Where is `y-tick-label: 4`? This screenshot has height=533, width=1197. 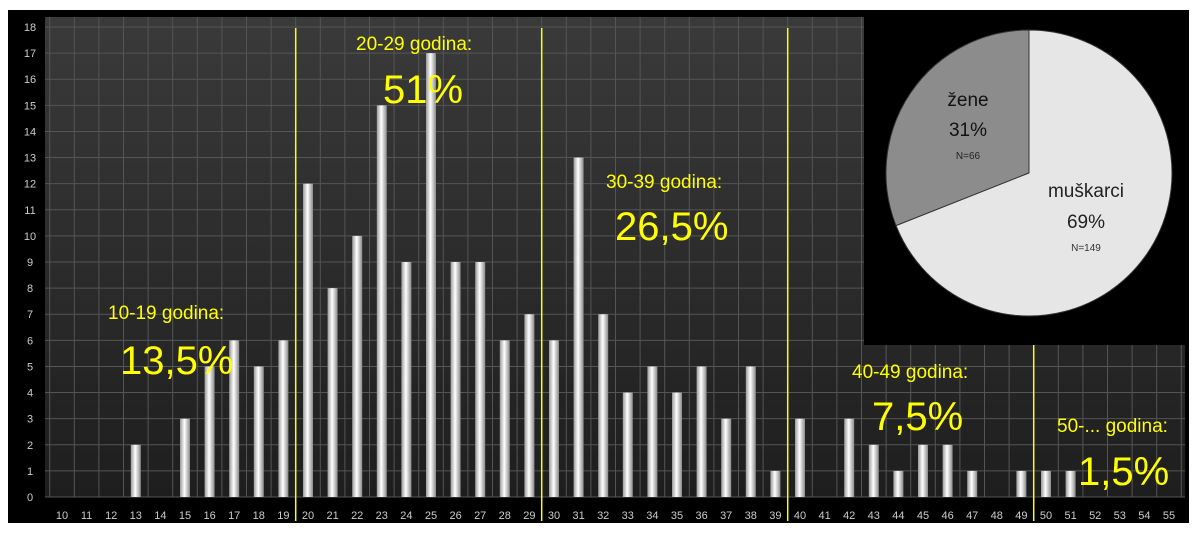
y-tick-label: 4 is located at coordinates (30, 394).